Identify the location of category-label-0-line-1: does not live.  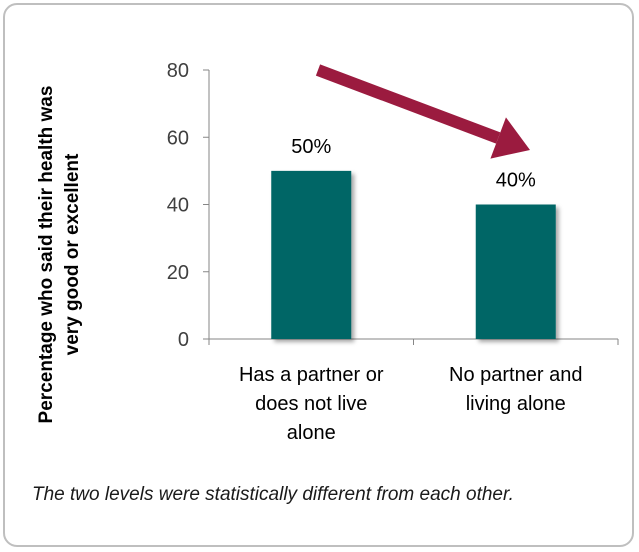
(311, 404).